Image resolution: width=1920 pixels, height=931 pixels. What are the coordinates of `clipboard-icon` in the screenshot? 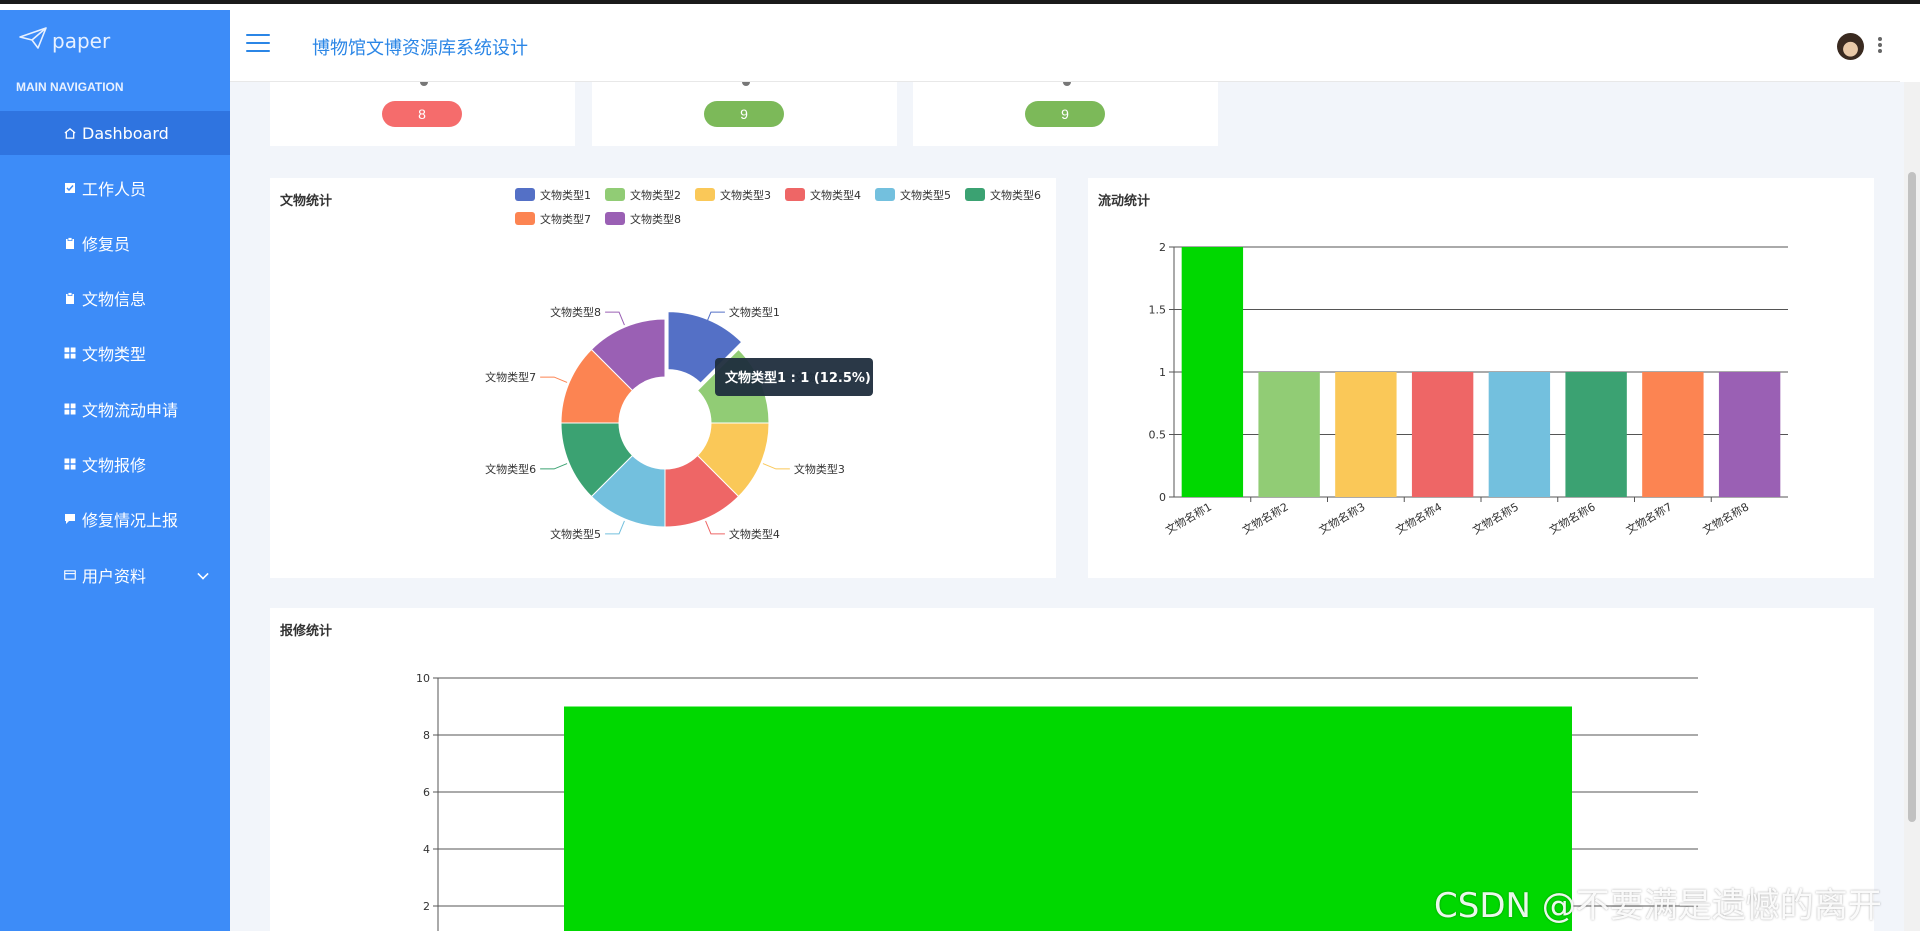 It's located at (70, 298).